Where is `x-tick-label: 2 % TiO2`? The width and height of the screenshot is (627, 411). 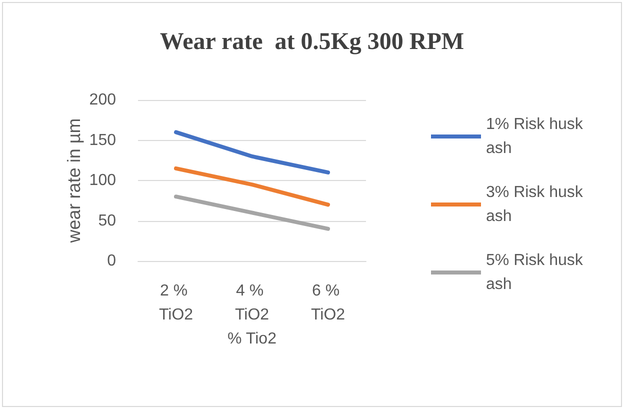
x-tick-label: 2 % TiO2 is located at coordinates (176, 303).